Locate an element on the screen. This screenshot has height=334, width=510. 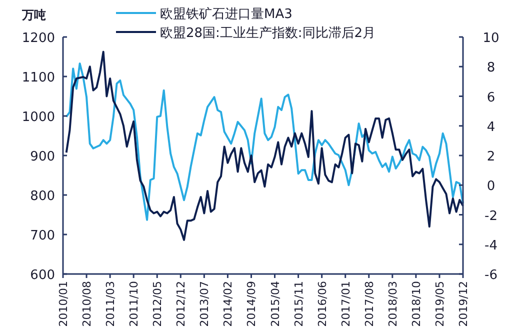
x-tick-label: 2015/11 is located at coordinates (299, 304).